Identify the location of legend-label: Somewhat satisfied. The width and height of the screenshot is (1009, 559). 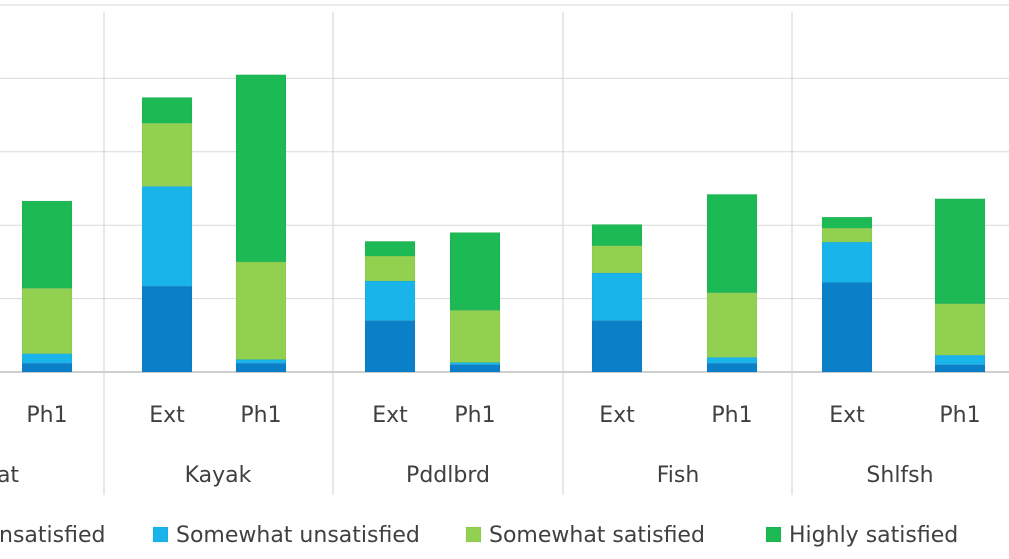
(597, 535).